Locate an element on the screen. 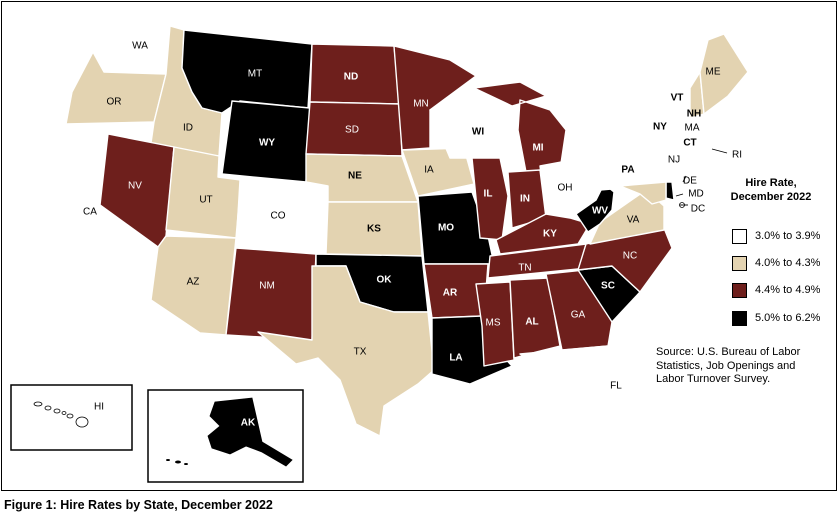 The image size is (840, 525). state-label-or: OR is located at coordinates (114, 102).